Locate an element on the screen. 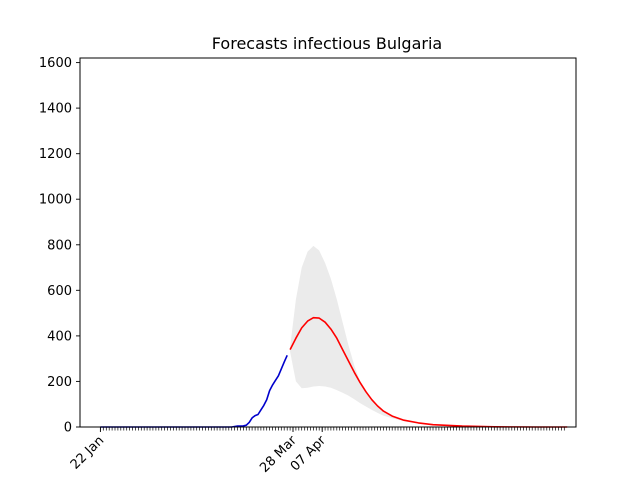  y-tick-label: 400 is located at coordinates (59, 336).